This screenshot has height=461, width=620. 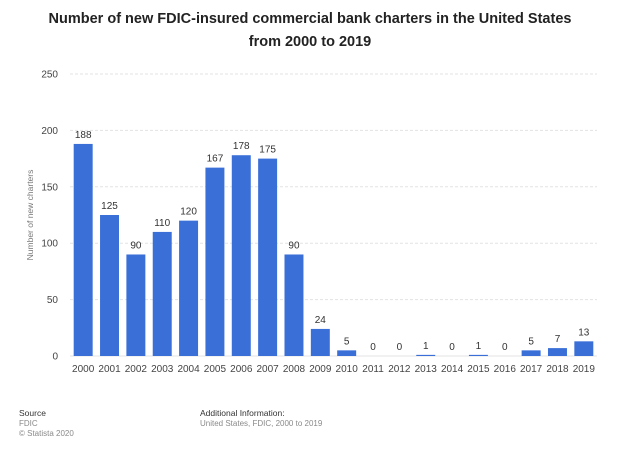 What do you see at coordinates (584, 369) in the screenshot?
I see `x-tick-label: 2019` at bounding box center [584, 369].